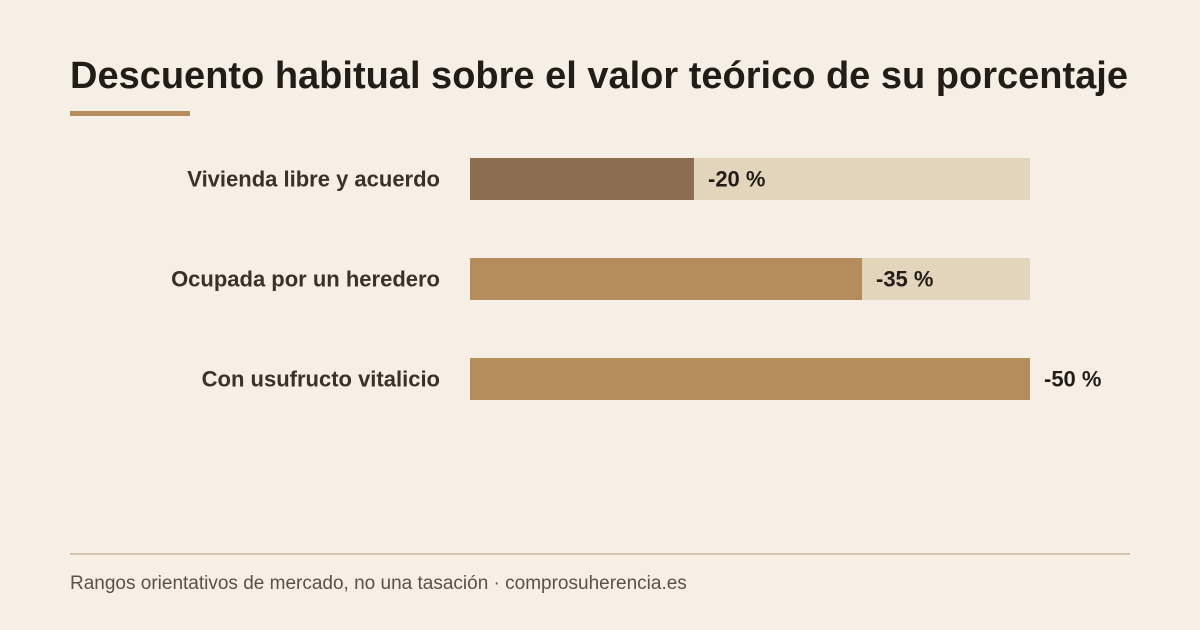 This screenshot has height=630, width=1200. I want to click on title-accent-rule, so click(130, 113).